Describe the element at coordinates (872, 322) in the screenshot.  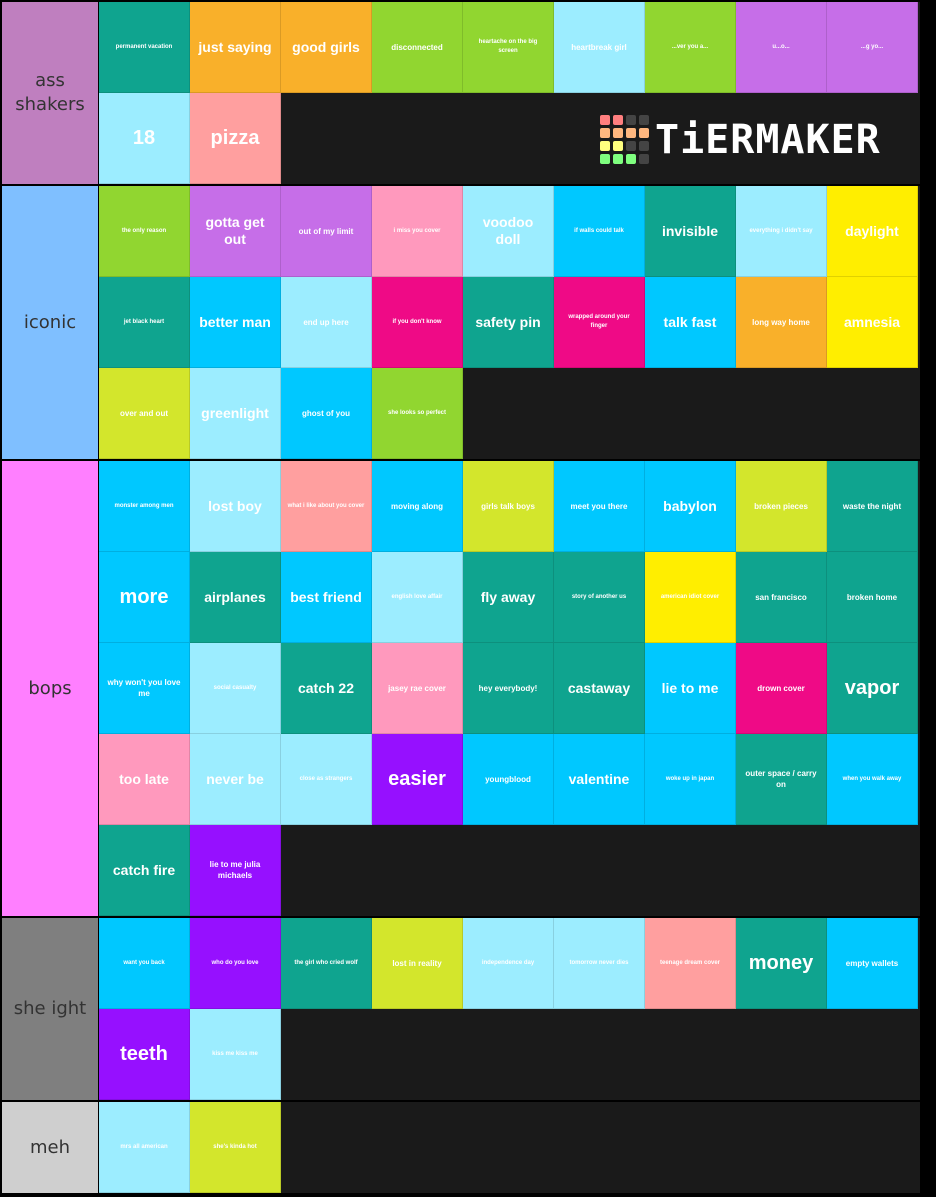
I see `tier-item-amnesia: amnesia` at that location.